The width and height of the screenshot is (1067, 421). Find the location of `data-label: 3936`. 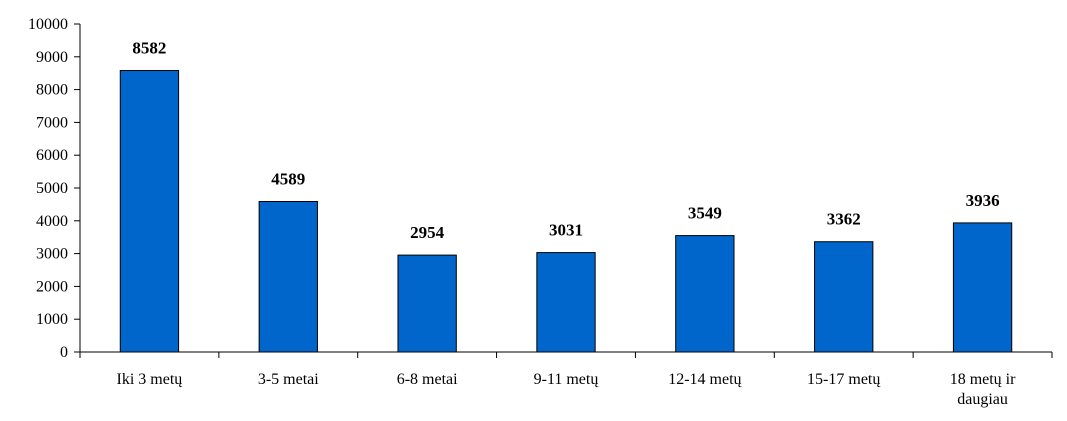

data-label: 3936 is located at coordinates (983, 200).